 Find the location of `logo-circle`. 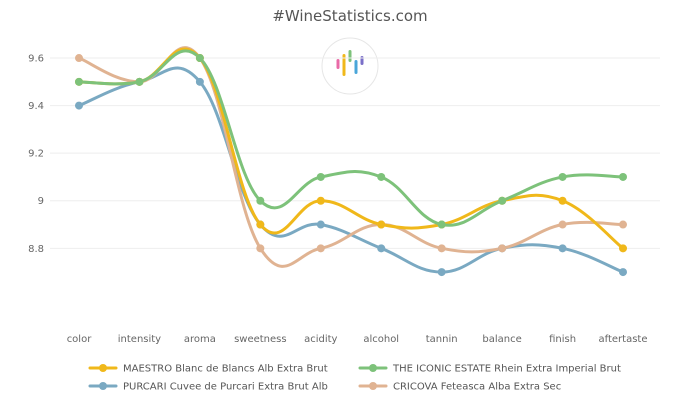

logo-circle is located at coordinates (350, 66).